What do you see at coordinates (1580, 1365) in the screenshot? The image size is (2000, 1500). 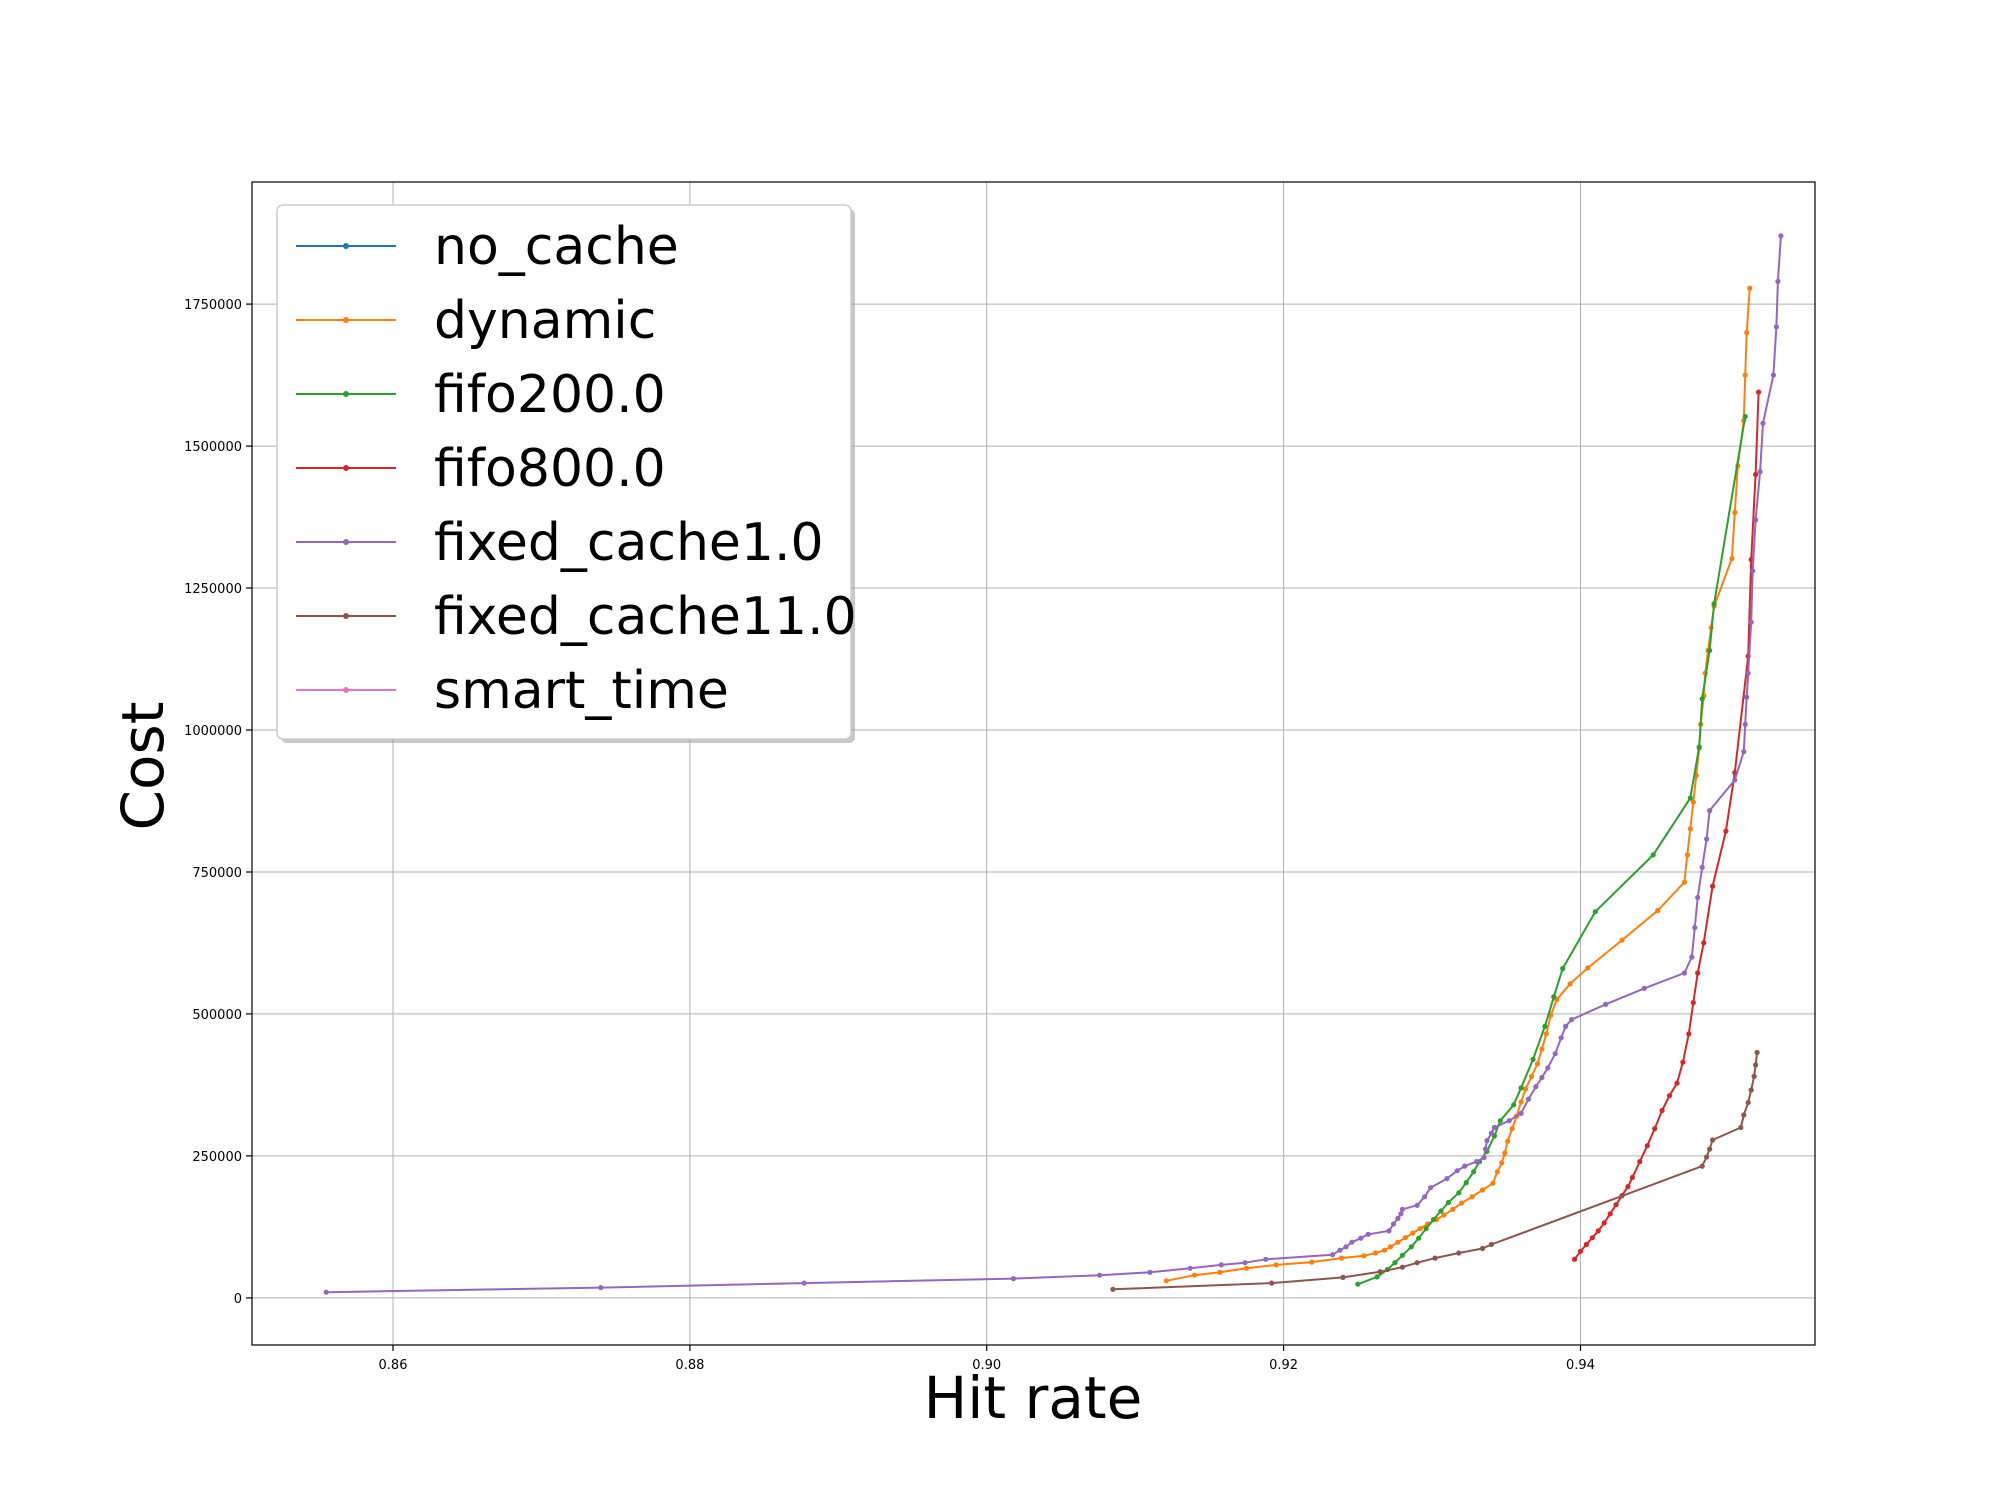 I see `x-tick-label: 0.94` at bounding box center [1580, 1365].